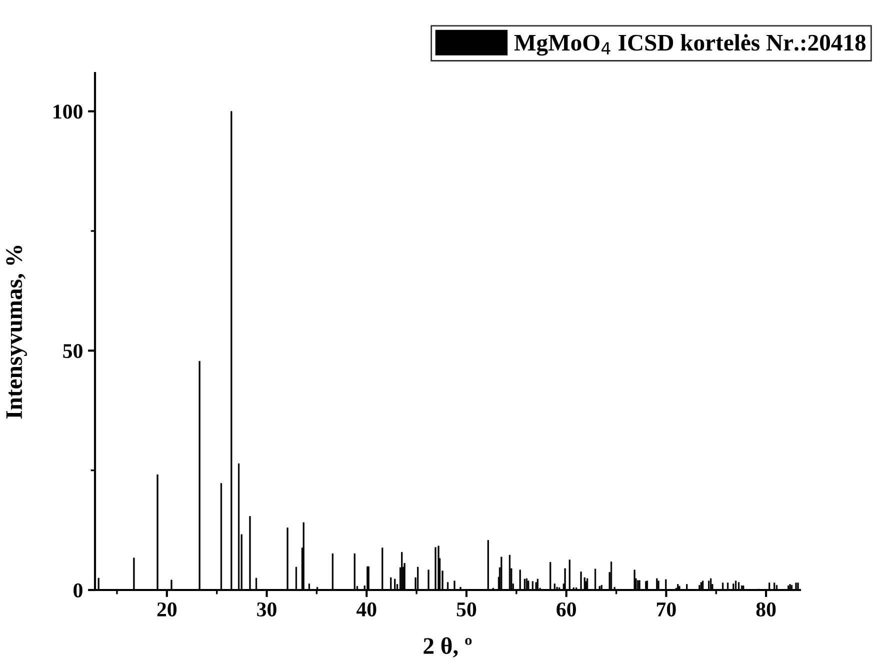 Image resolution: width=889 pixels, height=669 pixels. What do you see at coordinates (366, 609) in the screenshot?
I see `x-tick-label: 40` at bounding box center [366, 609].